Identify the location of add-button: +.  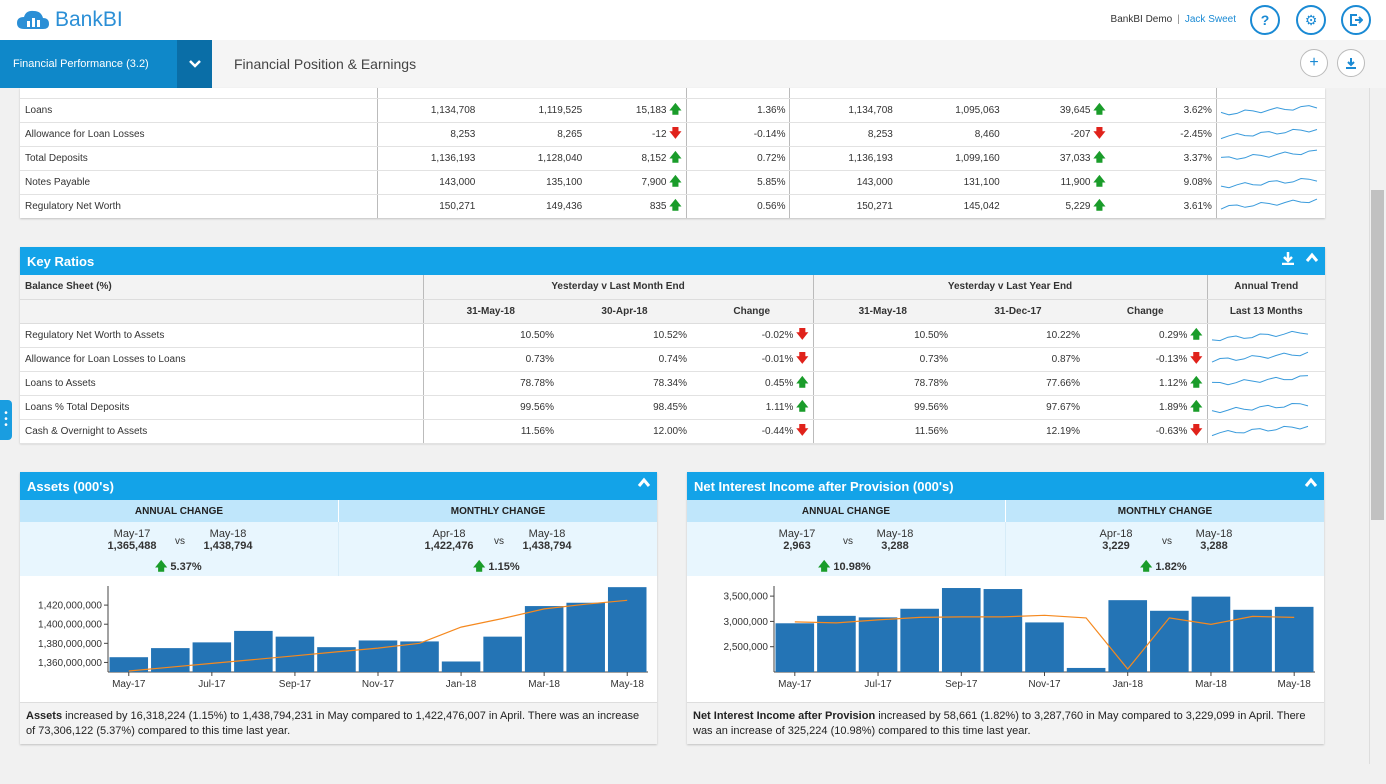
(1314, 63).